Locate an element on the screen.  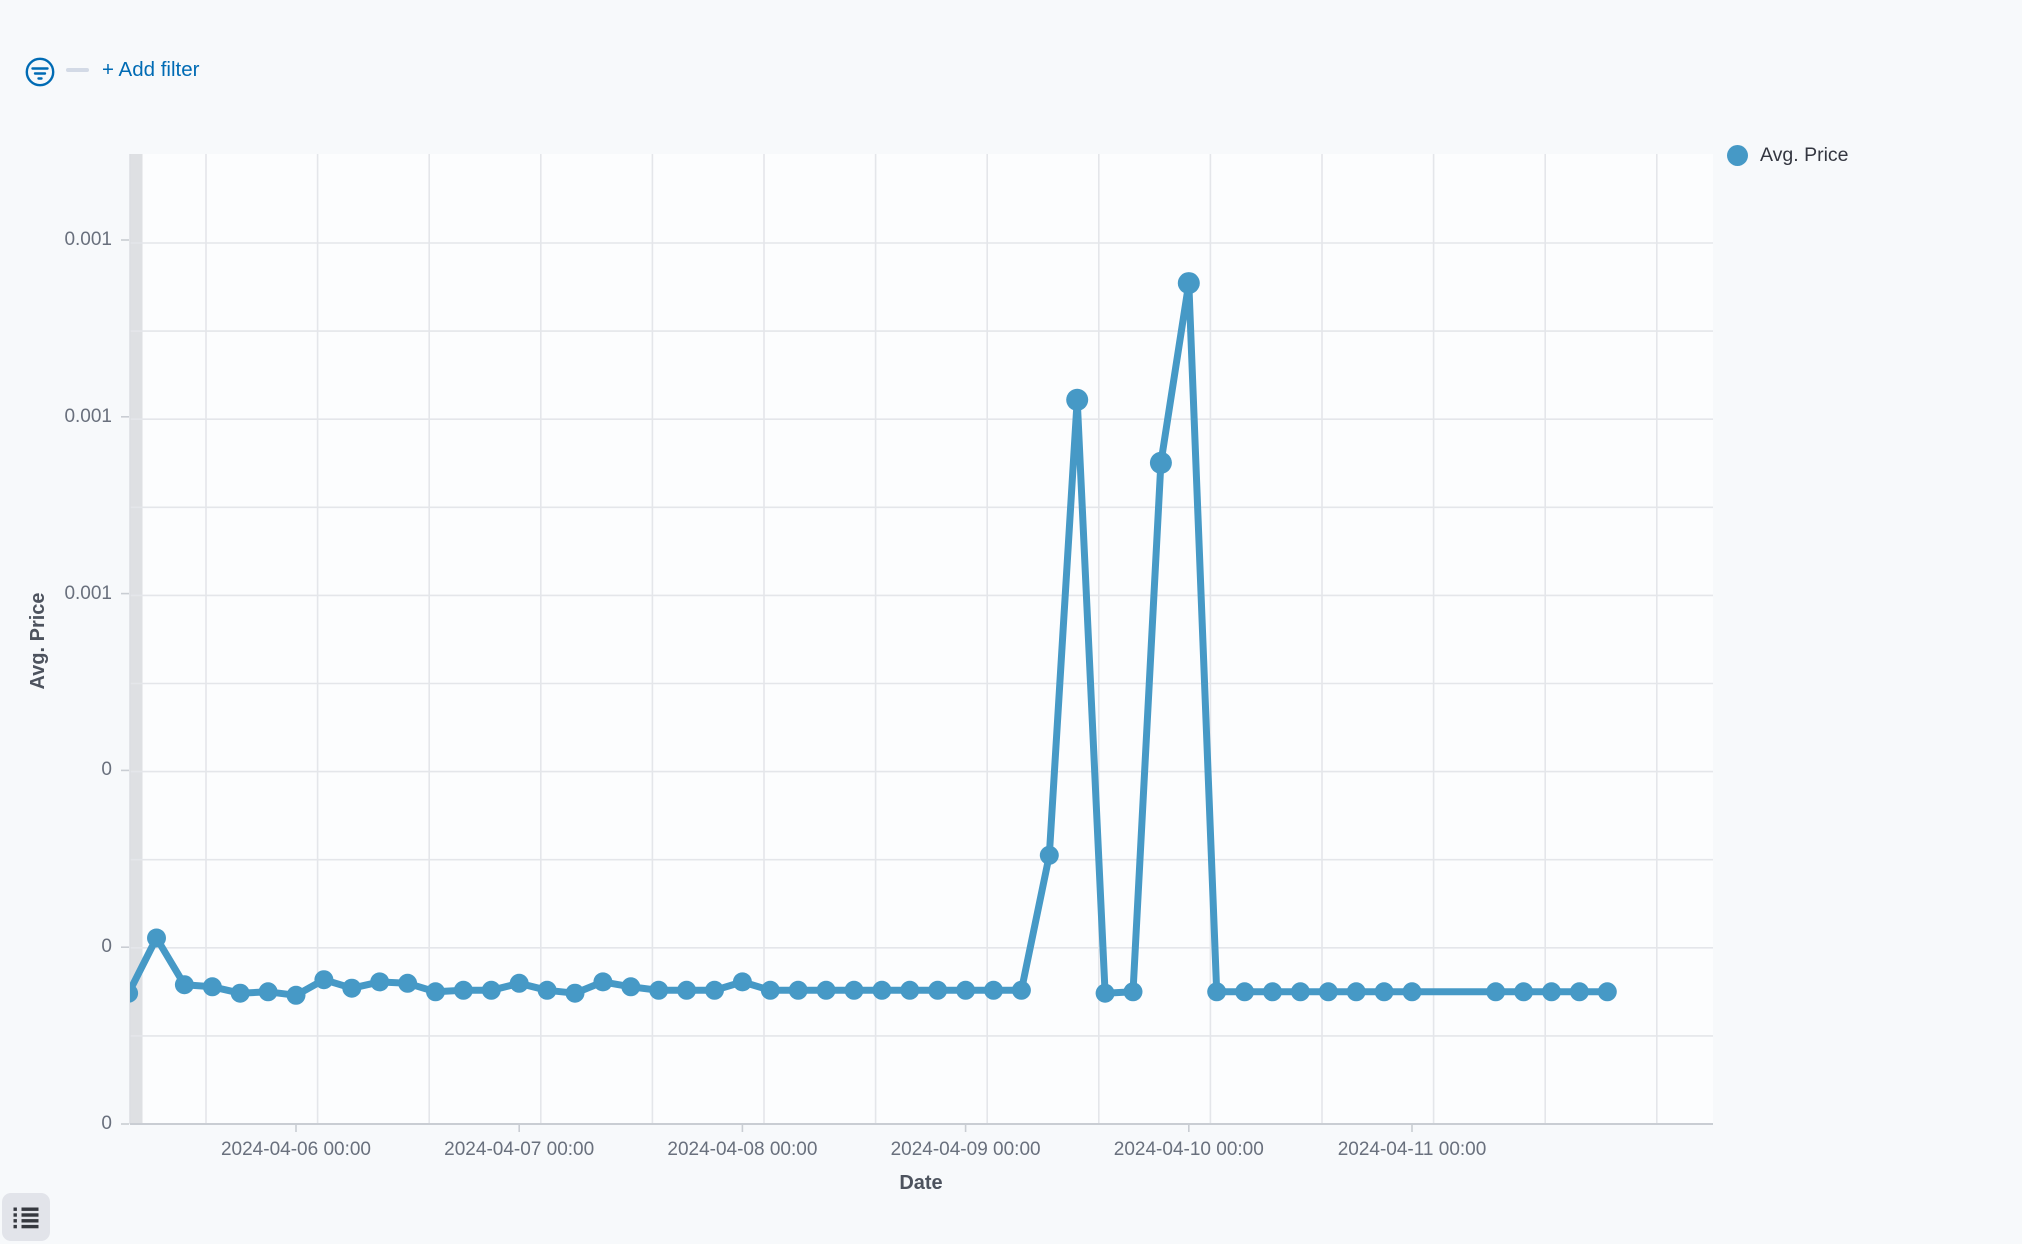
legend-item: Avg. Price is located at coordinates (1788, 155).